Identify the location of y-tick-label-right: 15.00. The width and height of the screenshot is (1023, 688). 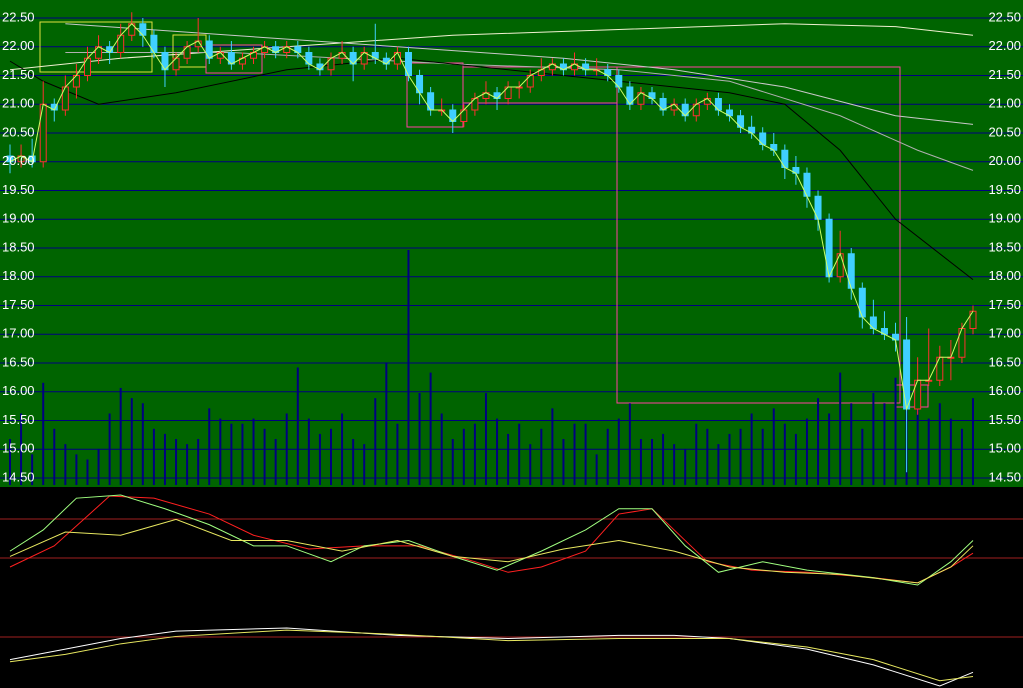
(1004, 448).